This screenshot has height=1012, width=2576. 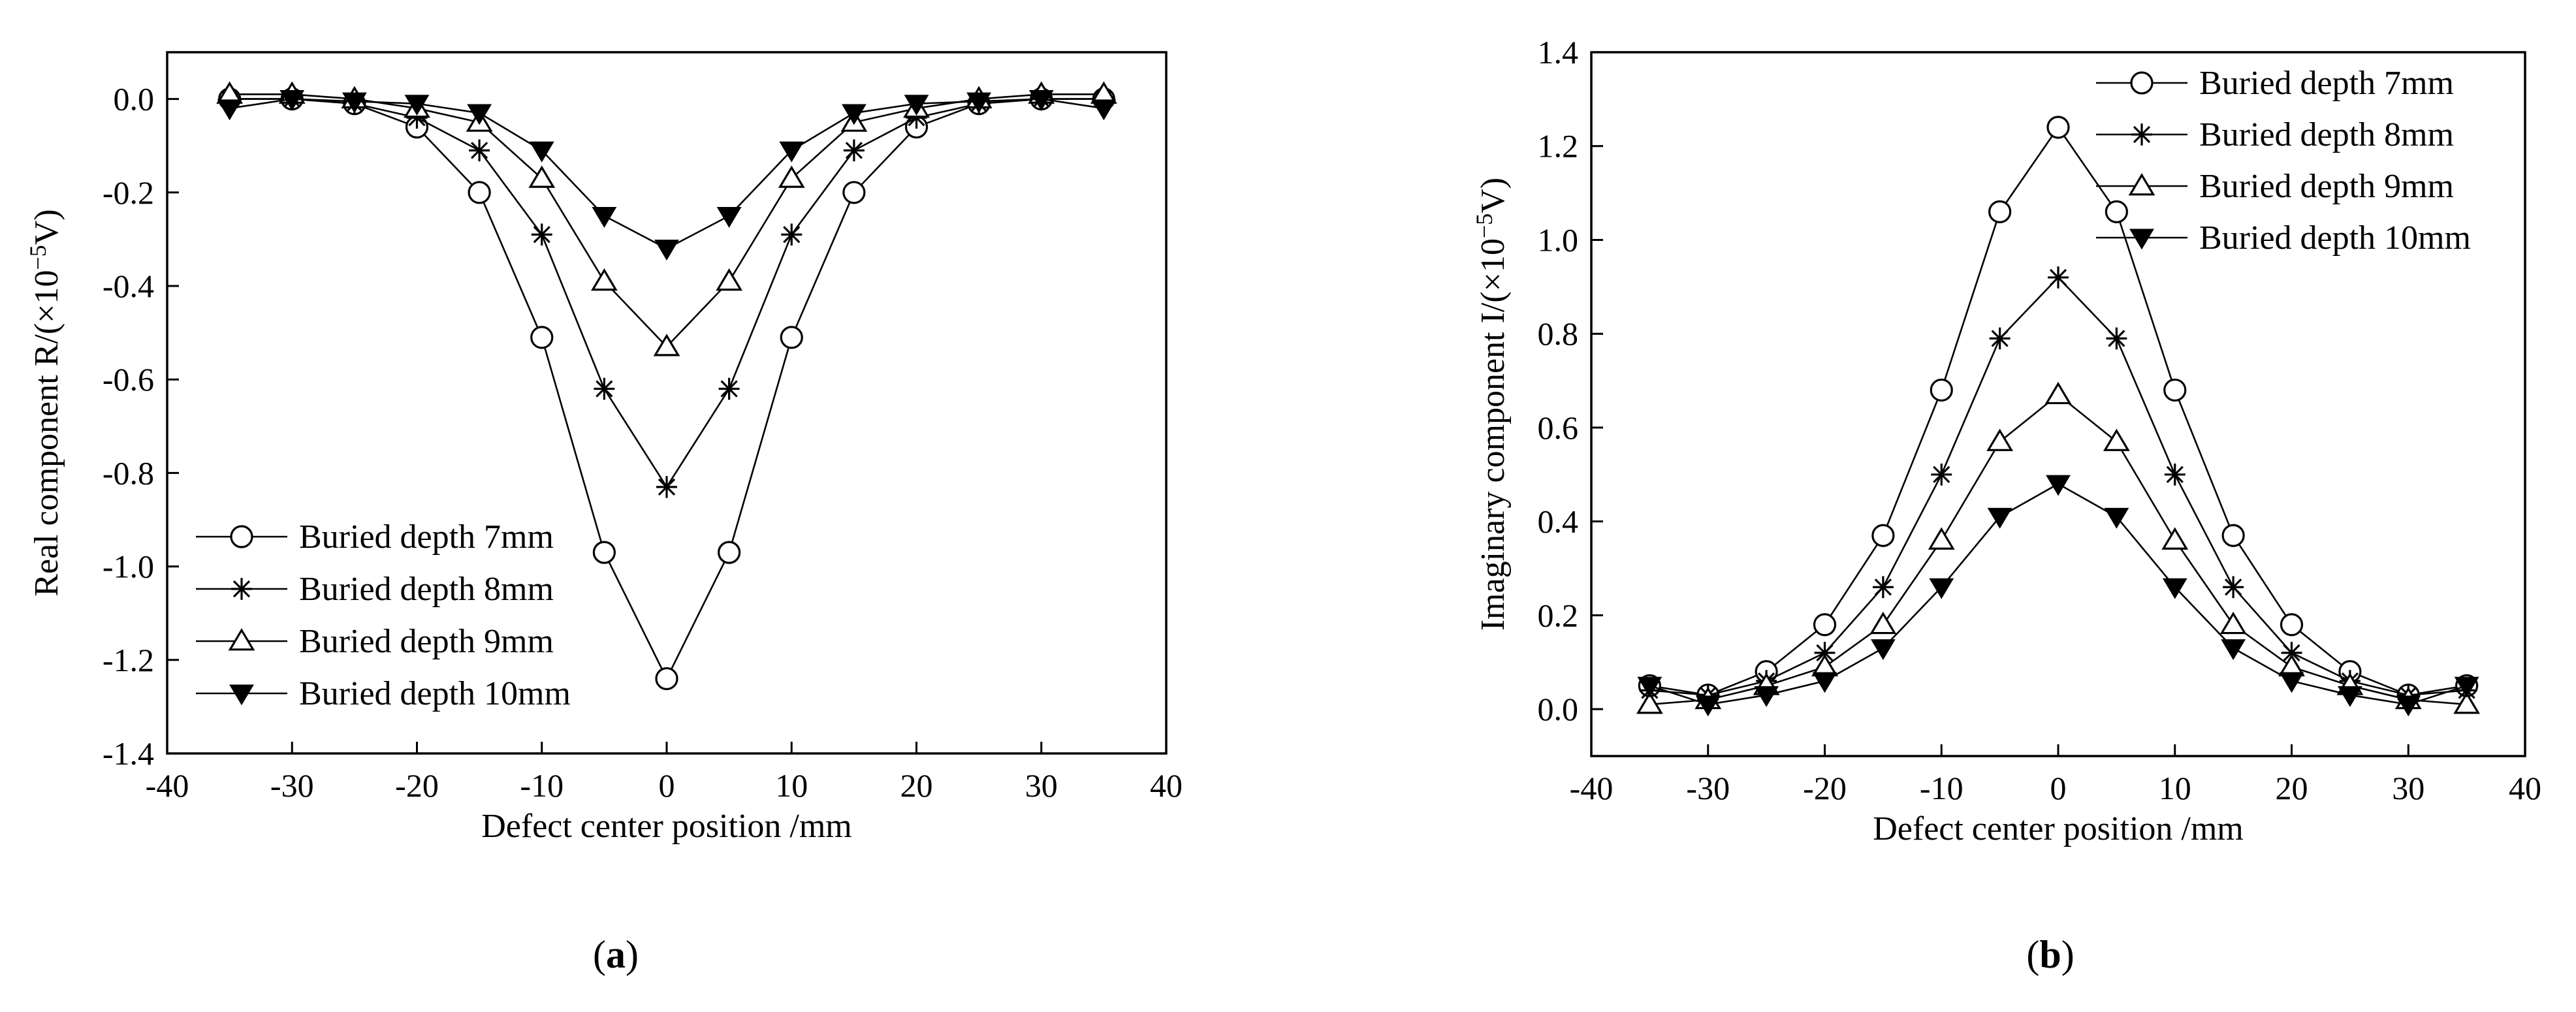 I want to click on y-tick-label-0p6: 0.6, so click(x=1559, y=428).